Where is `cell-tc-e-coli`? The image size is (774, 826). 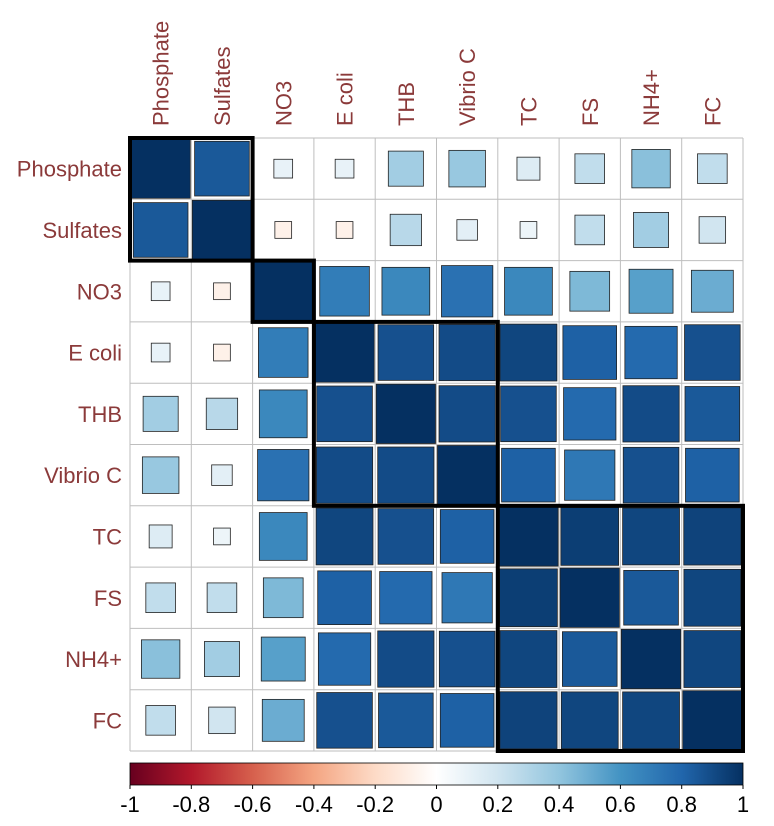
cell-tc-e-coli is located at coordinates (344, 536).